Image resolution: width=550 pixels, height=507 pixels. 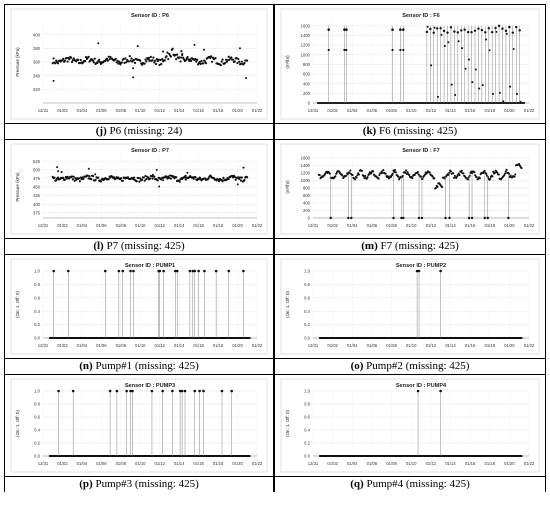 What do you see at coordinates (237, 345) in the screenshot?
I see `x-tick-label: 01/20` at bounding box center [237, 345].